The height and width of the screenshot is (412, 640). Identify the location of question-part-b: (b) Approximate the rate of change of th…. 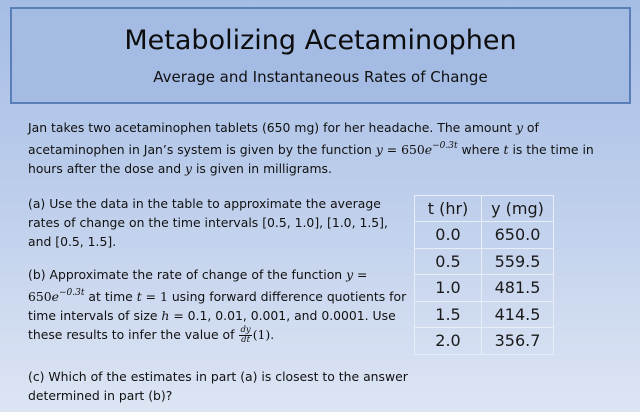
(223, 305).